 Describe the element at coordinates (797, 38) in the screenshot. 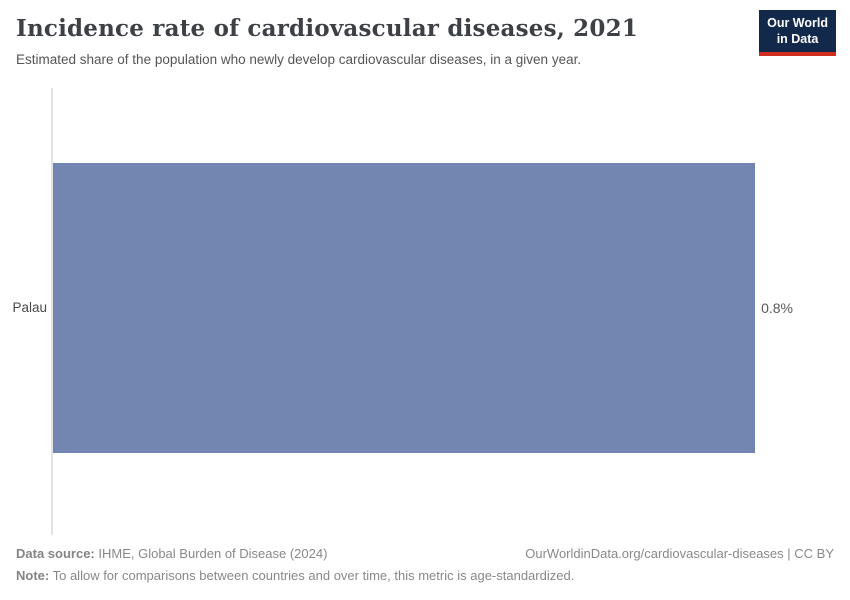

I see `owid-logo-line2: in Data` at that location.